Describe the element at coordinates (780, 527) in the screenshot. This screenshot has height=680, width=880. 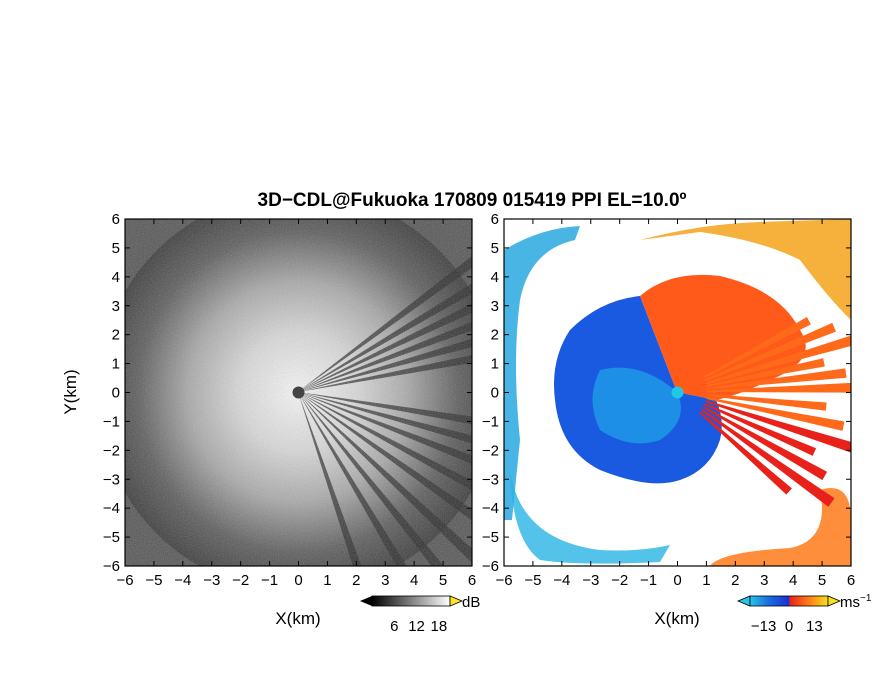
I see `velocity-outer-receding-southeast` at that location.